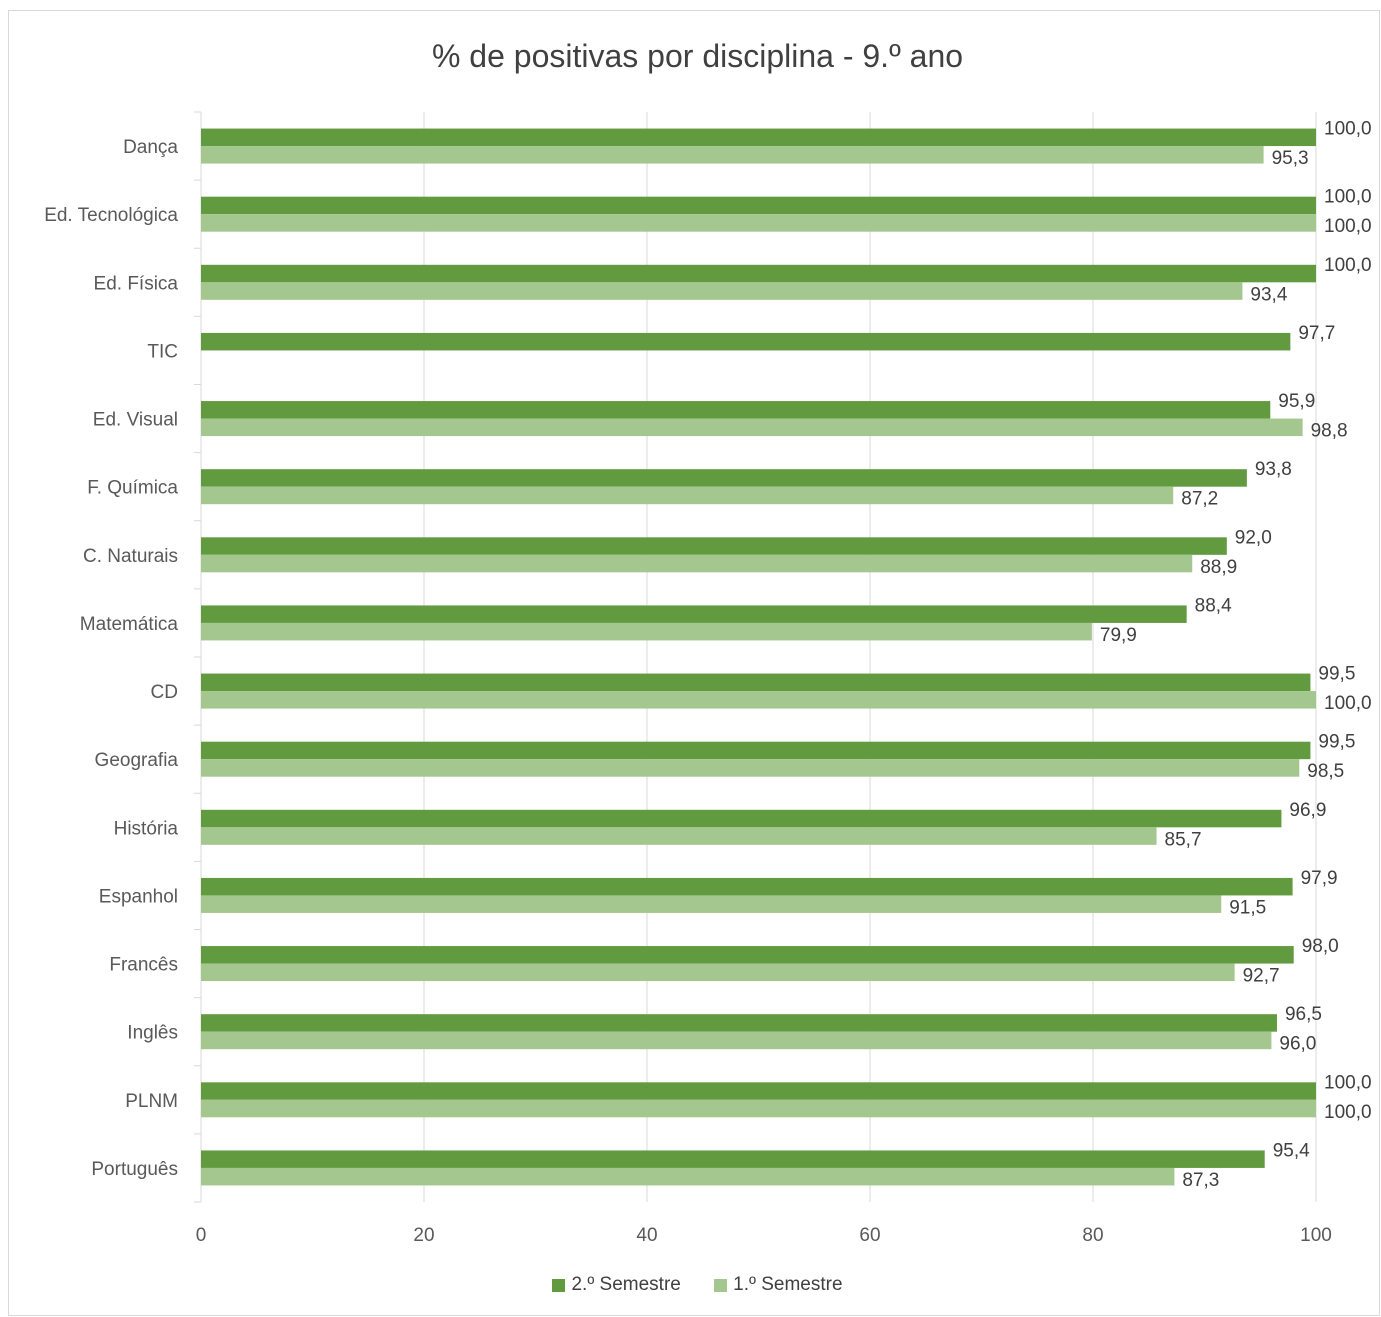 Image resolution: width=1381 pixels, height=1317 pixels. I want to click on data-label: 93,8, so click(1273, 469).